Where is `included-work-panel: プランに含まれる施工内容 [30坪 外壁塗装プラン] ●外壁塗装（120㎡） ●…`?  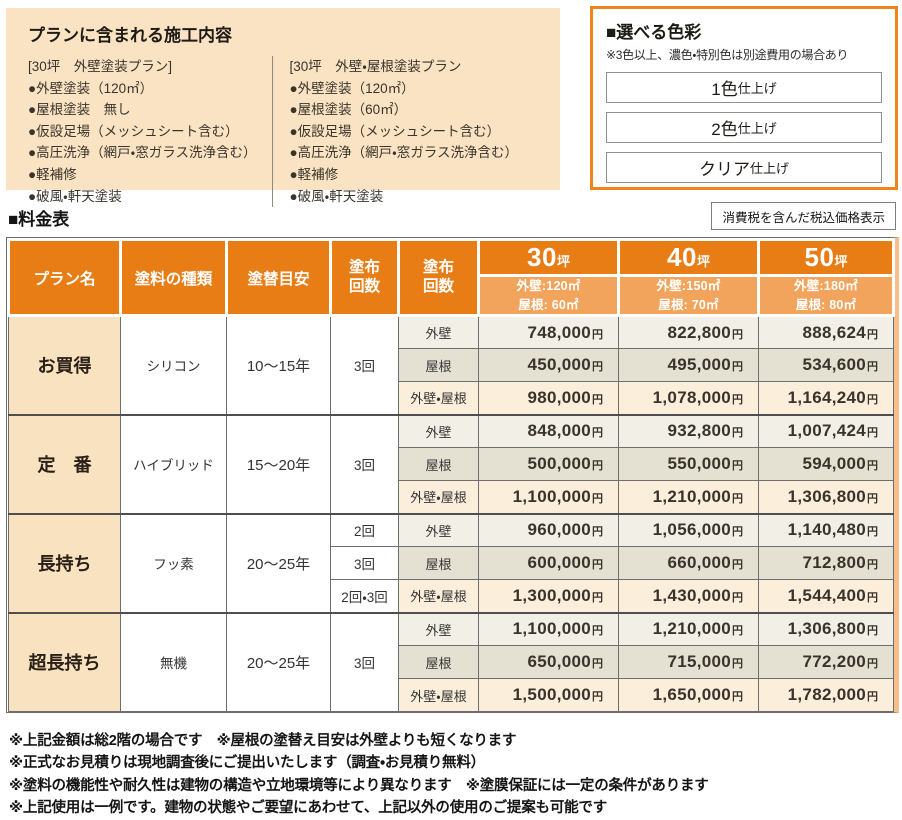
included-work-panel: プランに含まれる施工内容 [30坪 外壁塗装プラン] ●外壁塗装（120㎡） ●… is located at coordinates (283, 108).